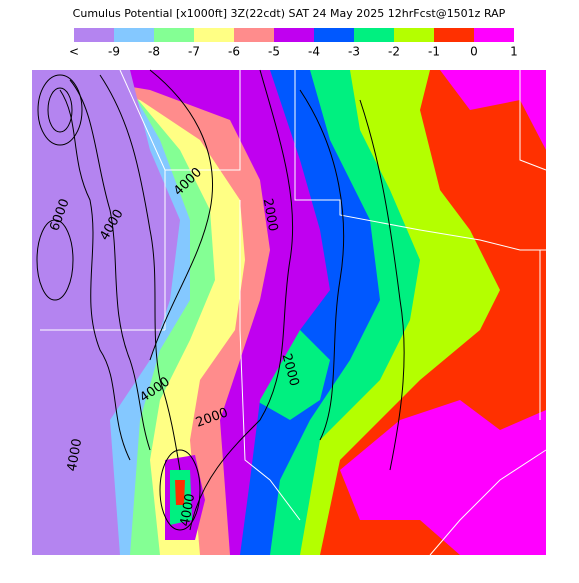 The height and width of the screenshot is (583, 579). What do you see at coordinates (74, 52) in the screenshot?
I see `color-bar-label: <` at bounding box center [74, 52].